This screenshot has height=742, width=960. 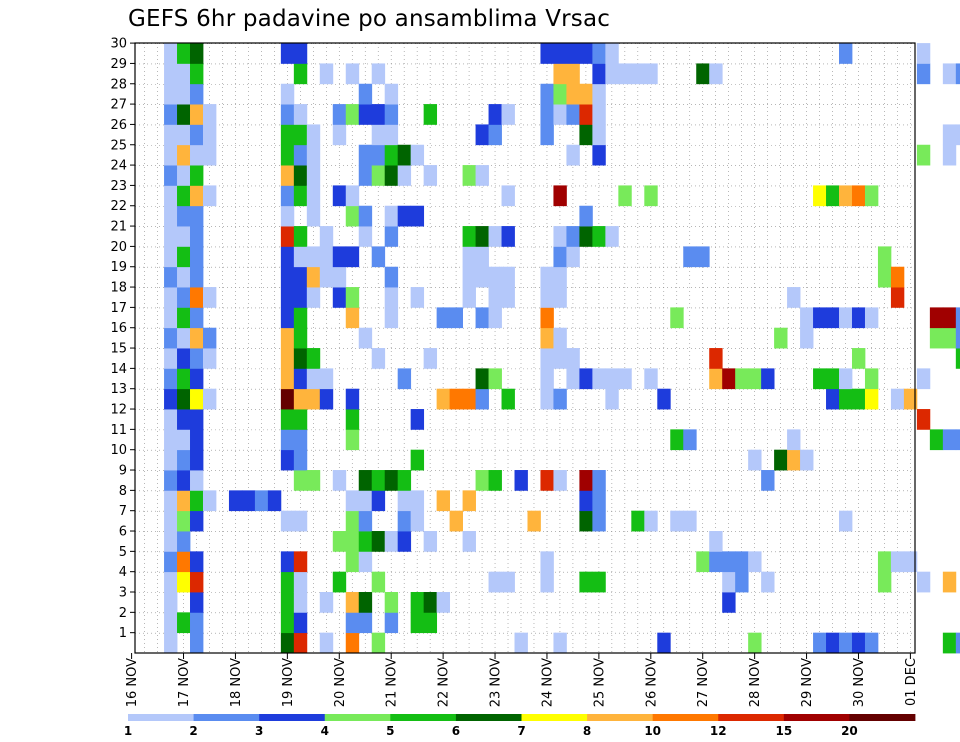 What do you see at coordinates (444, 682) in the screenshot?
I see `x-tick-label: 22 NOV` at bounding box center [444, 682].